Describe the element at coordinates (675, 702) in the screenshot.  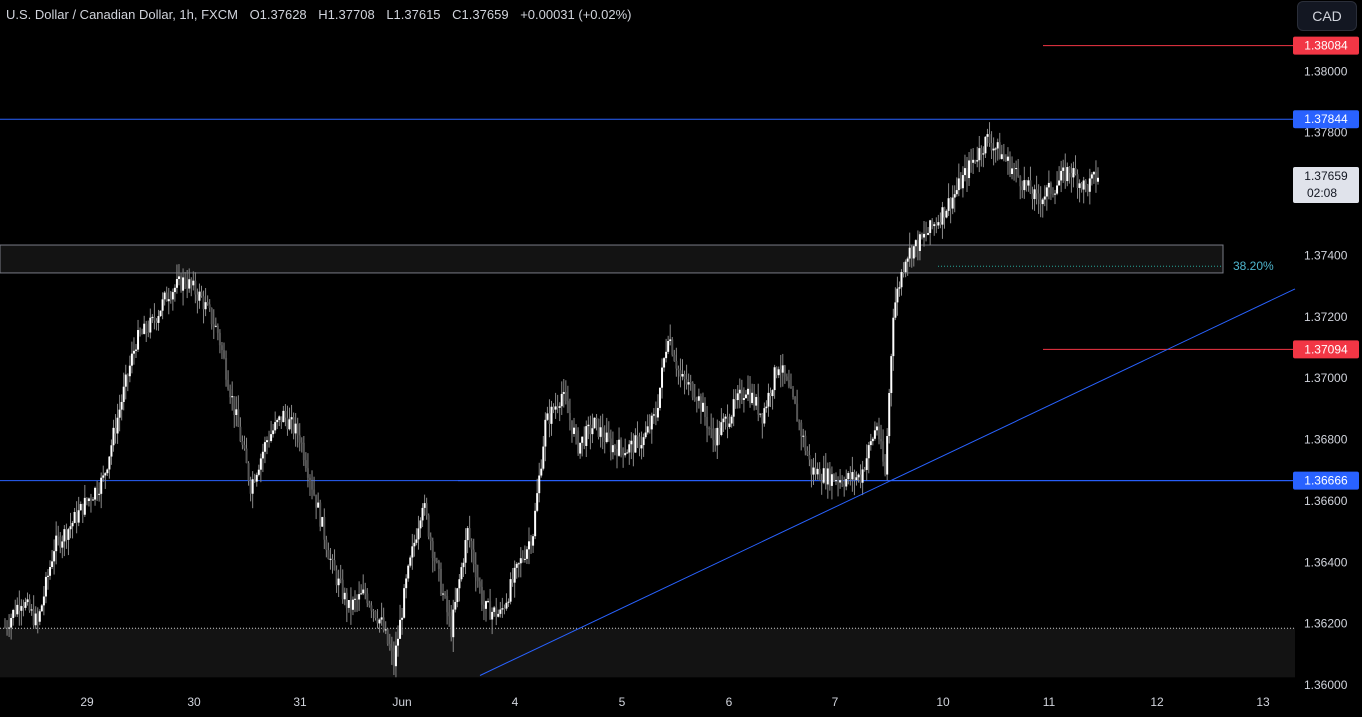
I see `time-axis: 29 30 31 Jun 4 5 6 7 10 11 12 13` at that location.